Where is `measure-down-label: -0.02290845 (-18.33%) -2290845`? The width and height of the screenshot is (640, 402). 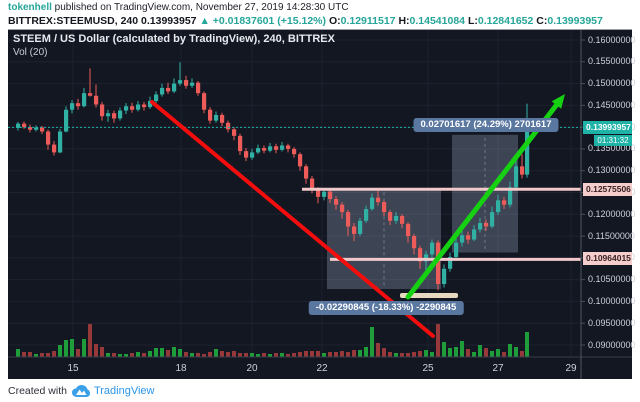 measure-down-label: -0.02290845 (-18.33%) -2290845 is located at coordinates (386, 308).